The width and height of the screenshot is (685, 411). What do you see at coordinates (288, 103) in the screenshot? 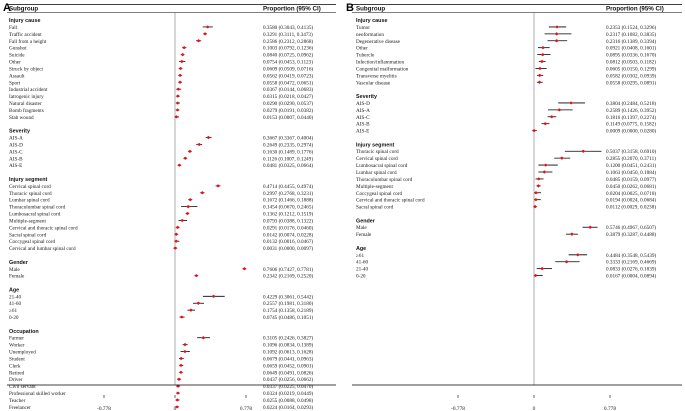
I see `row-estimate-text: 0.0290 (0.0290, 0.0537)` at bounding box center [288, 103].